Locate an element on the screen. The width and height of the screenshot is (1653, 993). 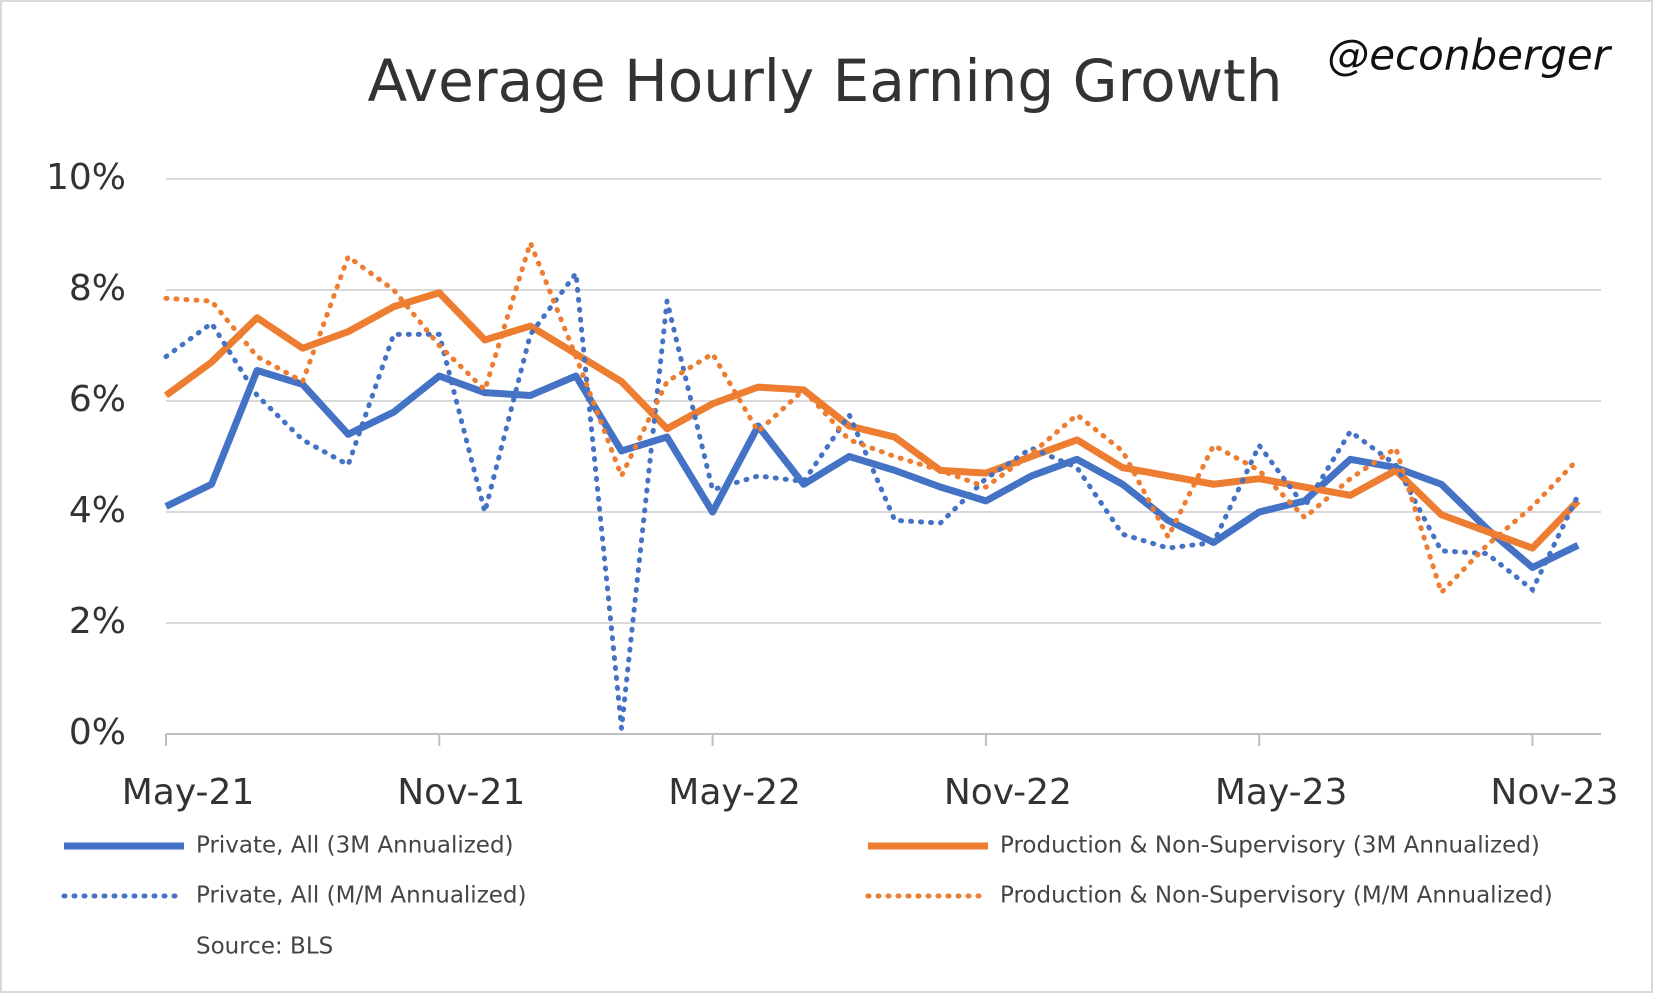
annotation: @econberger is located at coordinates (1470, 55).